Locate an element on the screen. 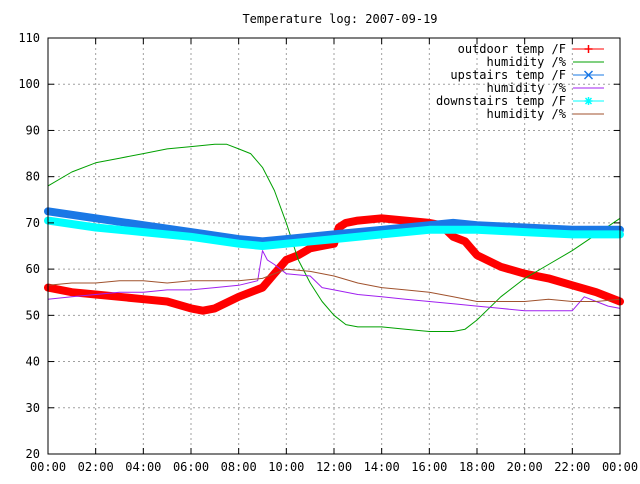  legend-label: outdoor temp /F is located at coordinates (512, 49).